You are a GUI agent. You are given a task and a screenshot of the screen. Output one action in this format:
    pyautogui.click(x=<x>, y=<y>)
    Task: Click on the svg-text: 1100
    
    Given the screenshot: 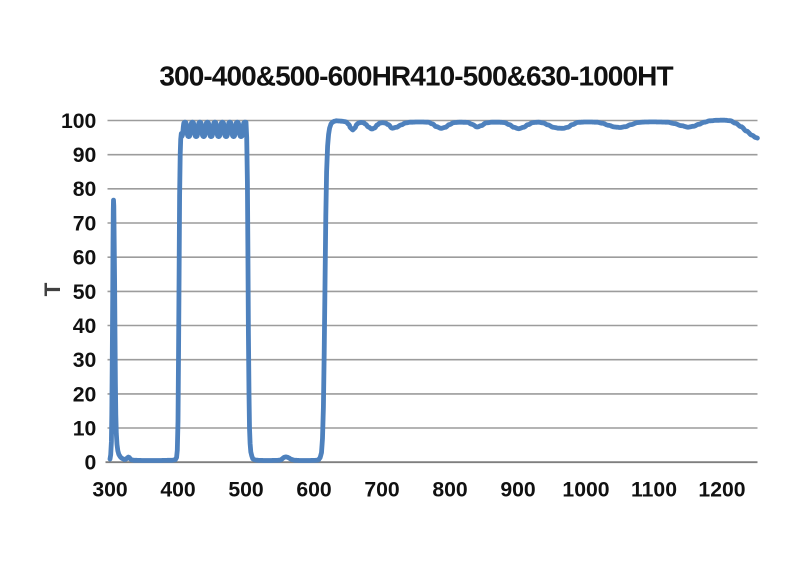 What is the action you would take?
    pyautogui.click(x=654, y=490)
    